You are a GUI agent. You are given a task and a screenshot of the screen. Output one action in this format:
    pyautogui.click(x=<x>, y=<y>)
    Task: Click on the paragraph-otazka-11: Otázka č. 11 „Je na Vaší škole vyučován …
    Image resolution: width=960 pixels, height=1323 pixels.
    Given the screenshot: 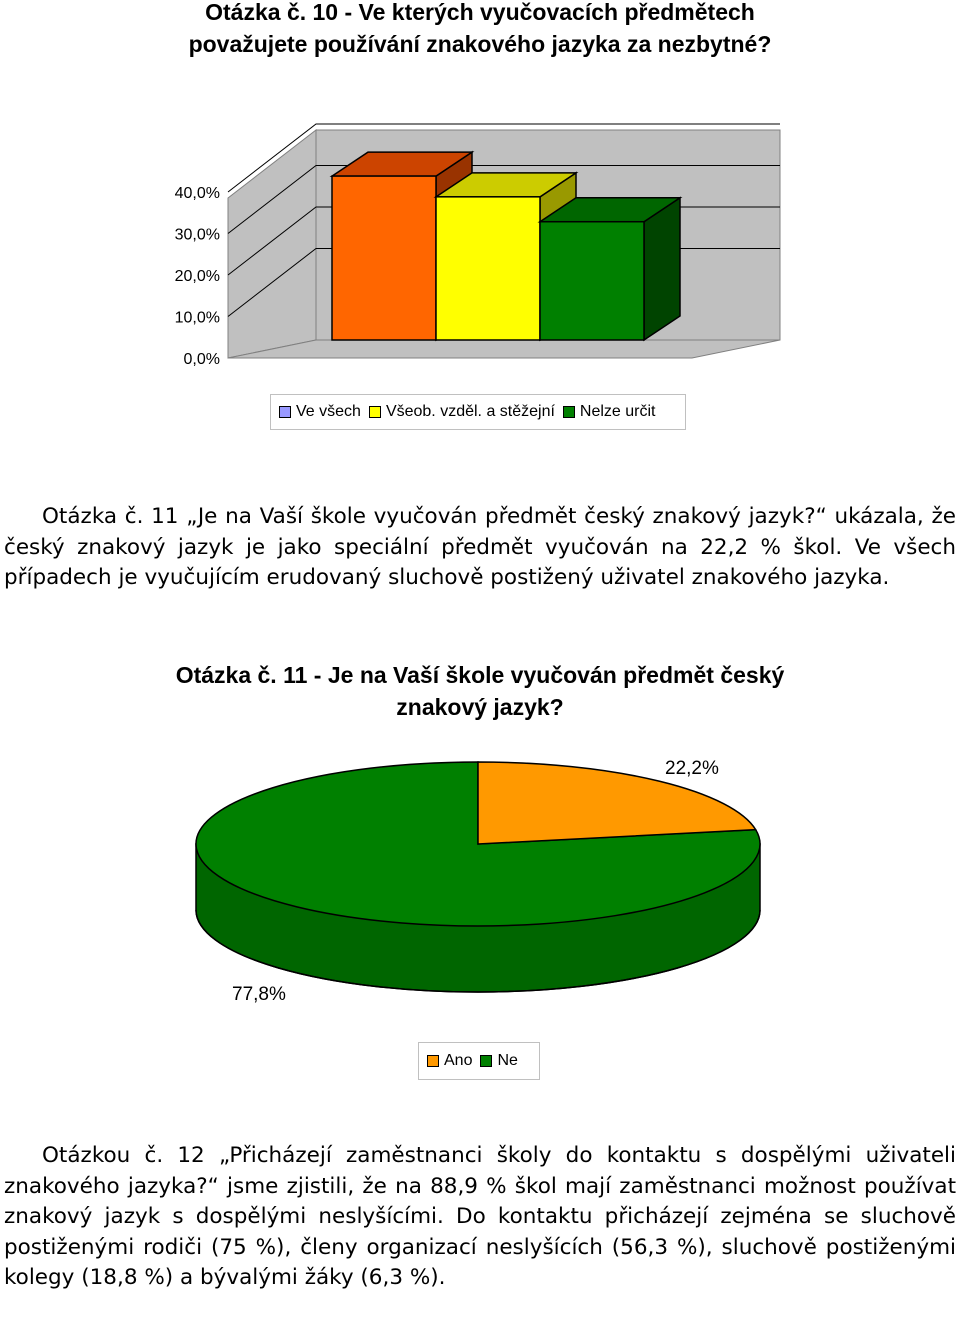 What is the action you would take?
    pyautogui.click(x=480, y=548)
    